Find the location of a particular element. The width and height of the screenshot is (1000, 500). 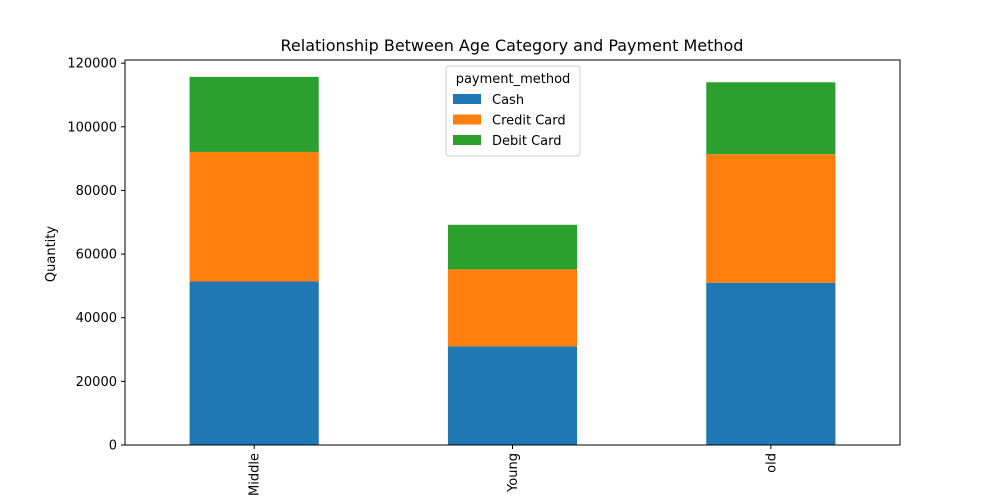

bar-middle-cash is located at coordinates (254, 363).